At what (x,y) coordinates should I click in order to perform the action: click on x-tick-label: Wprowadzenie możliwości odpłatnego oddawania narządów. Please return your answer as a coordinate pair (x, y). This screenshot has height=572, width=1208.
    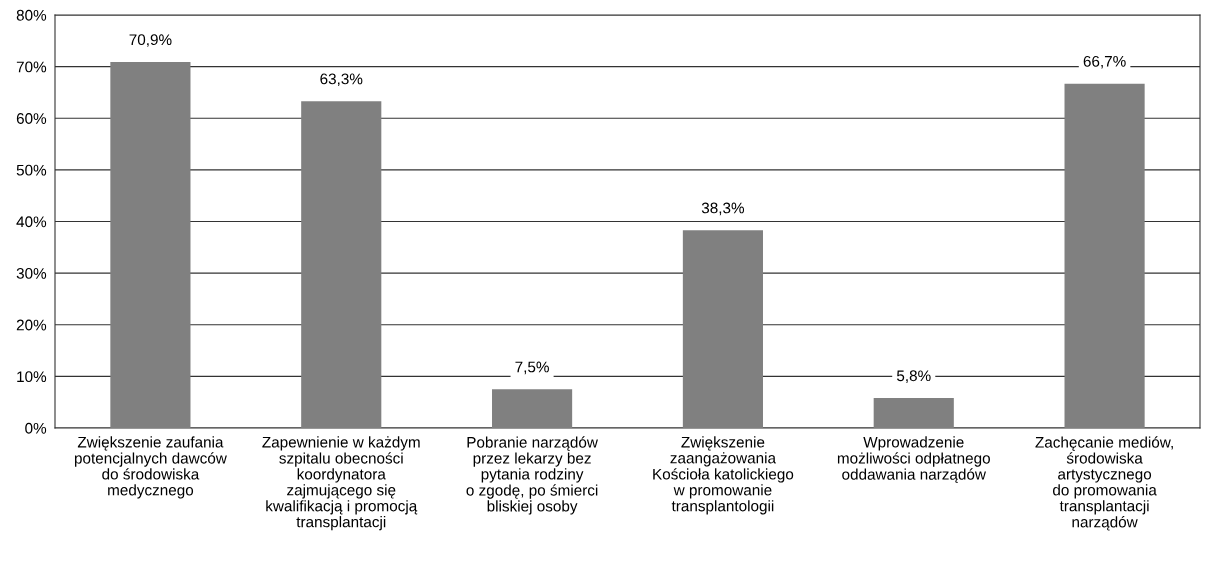
    Looking at the image, I should click on (913, 459).